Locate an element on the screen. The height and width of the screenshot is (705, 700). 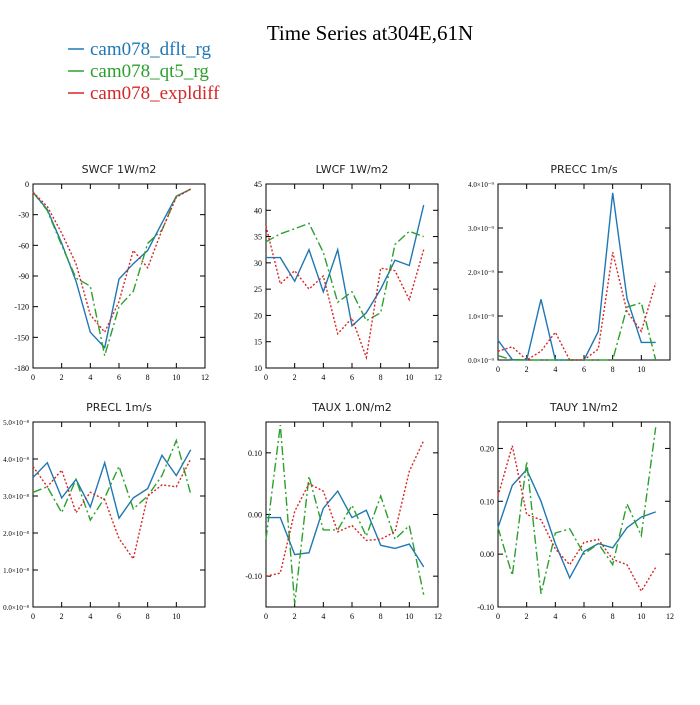
y-tick-label: 3.0×10⁻⁸ is located at coordinates (16, 497).